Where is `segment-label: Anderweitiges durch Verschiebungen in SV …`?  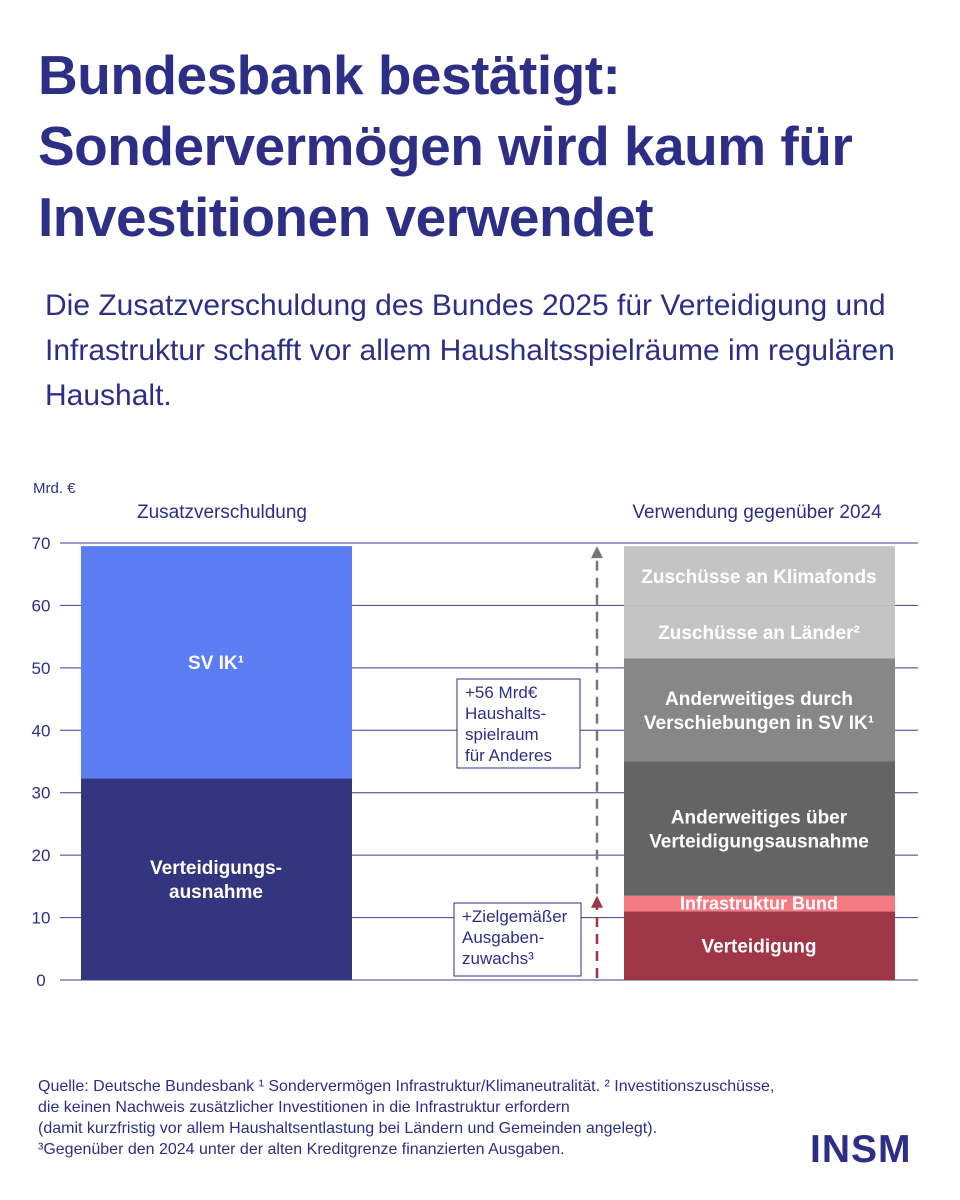 segment-label: Anderweitiges durch Verschiebungen in SV … is located at coordinates (759, 711).